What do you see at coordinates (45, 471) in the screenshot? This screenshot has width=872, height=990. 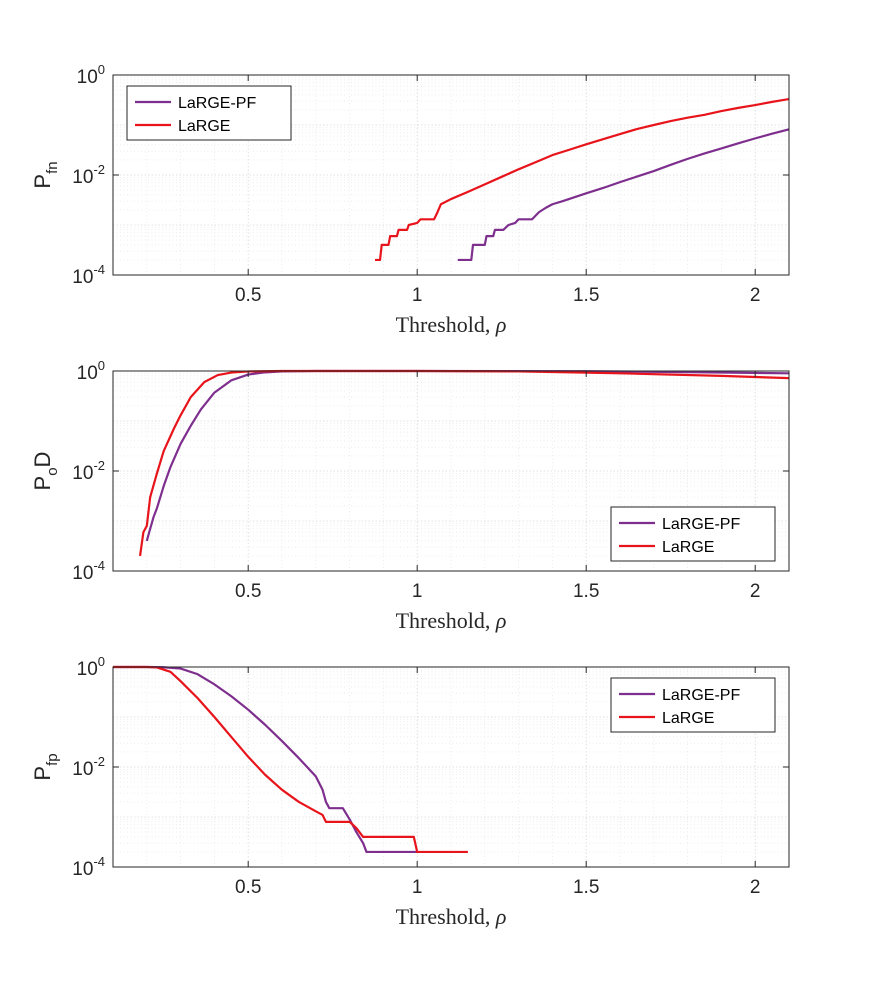 I see `y-axis-label: PoD` at bounding box center [45, 471].